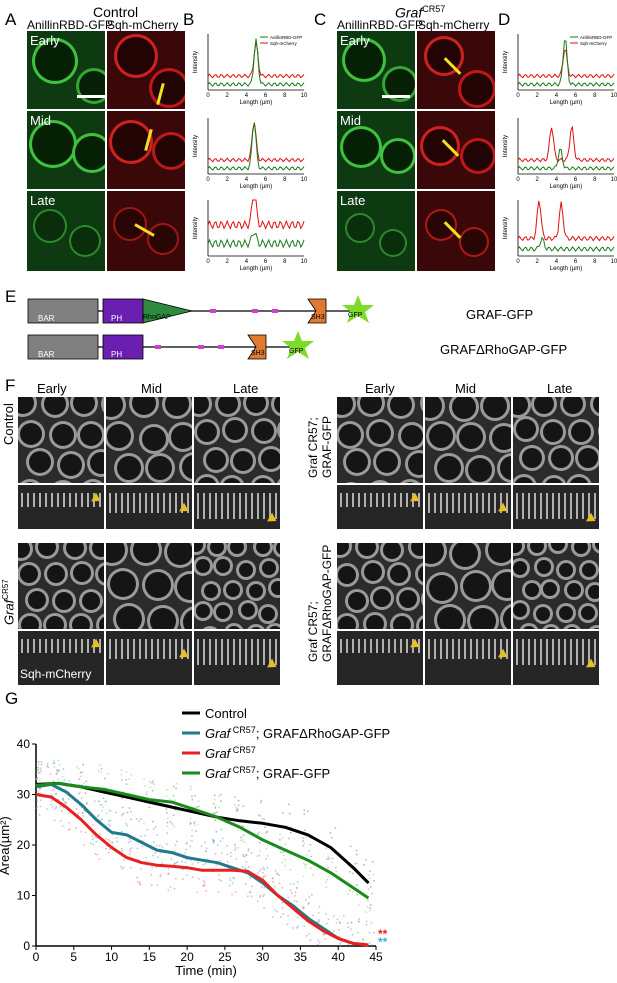 This screenshot has height=983, width=617. I want to click on sqh-mcherry-trace, so click(566, 64).